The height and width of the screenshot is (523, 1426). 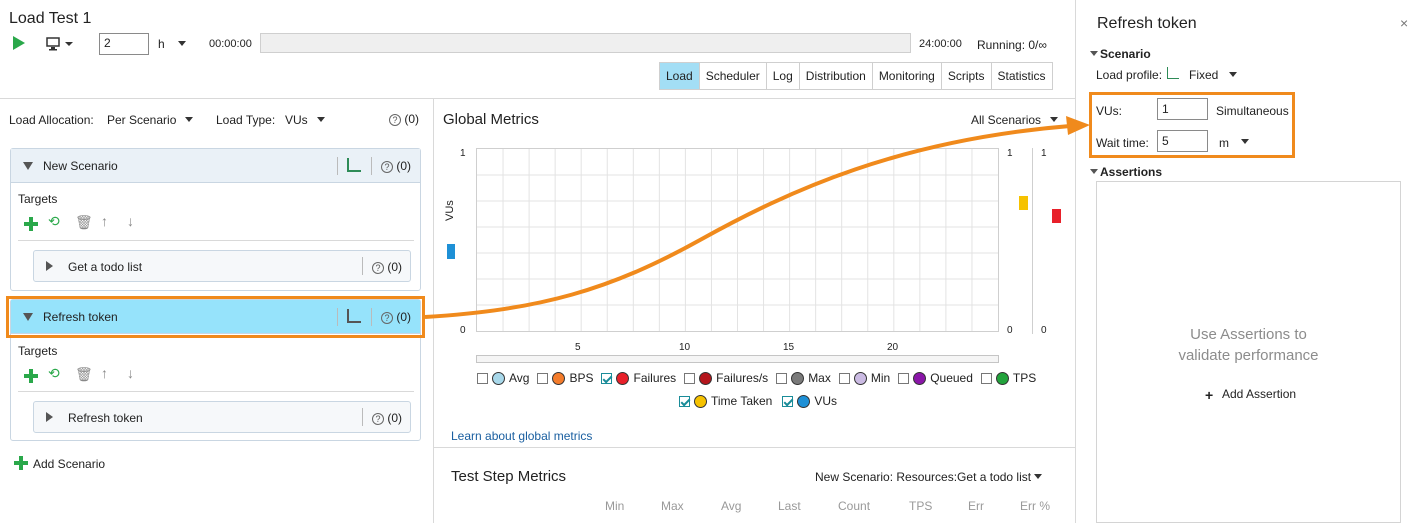 I want to click on column-header: Err %, so click(x=1035, y=506).